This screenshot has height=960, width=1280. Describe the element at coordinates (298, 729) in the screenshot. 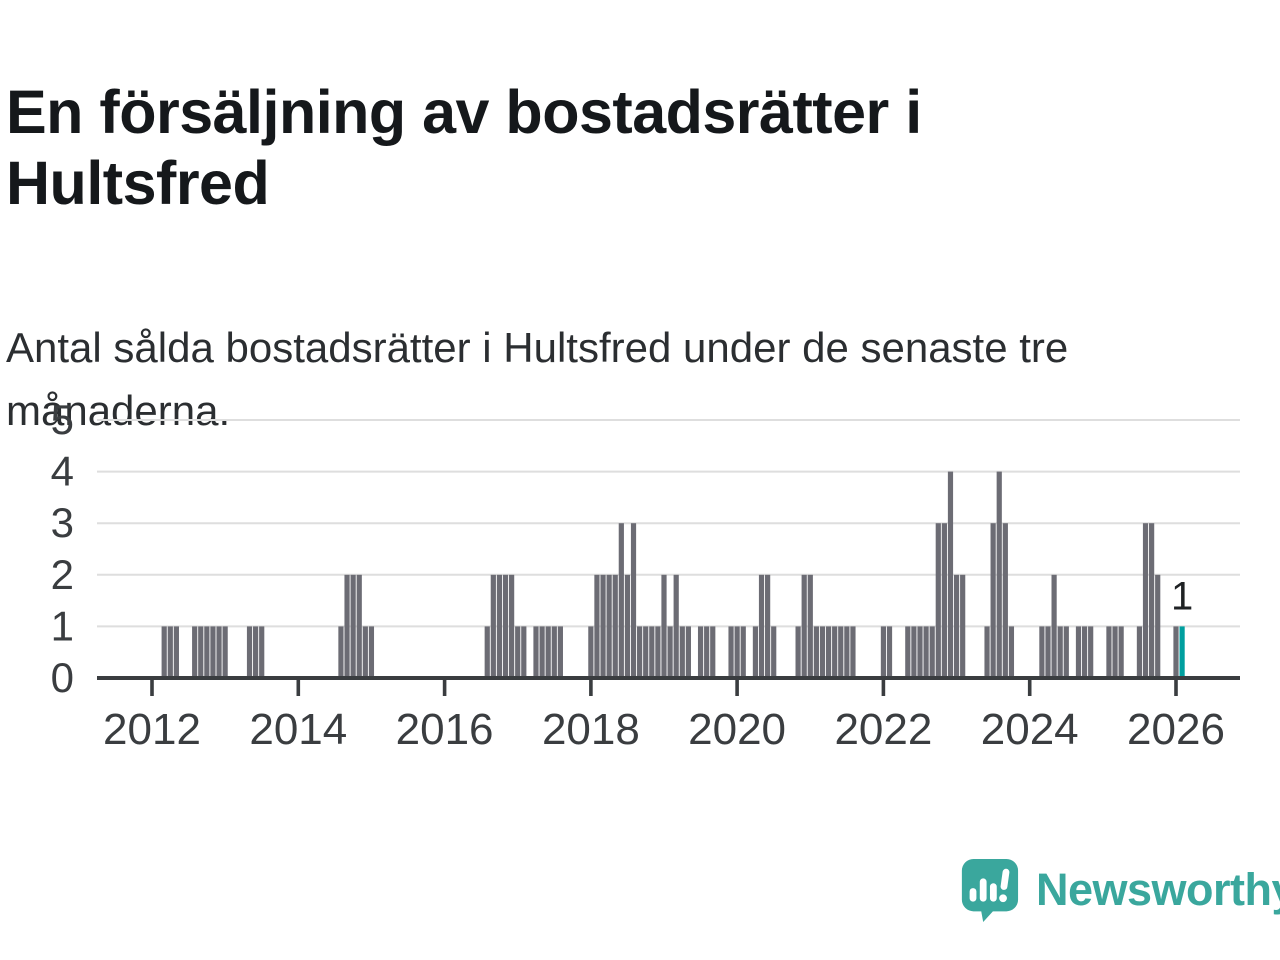

I see `x-tick-label: 2014` at that location.